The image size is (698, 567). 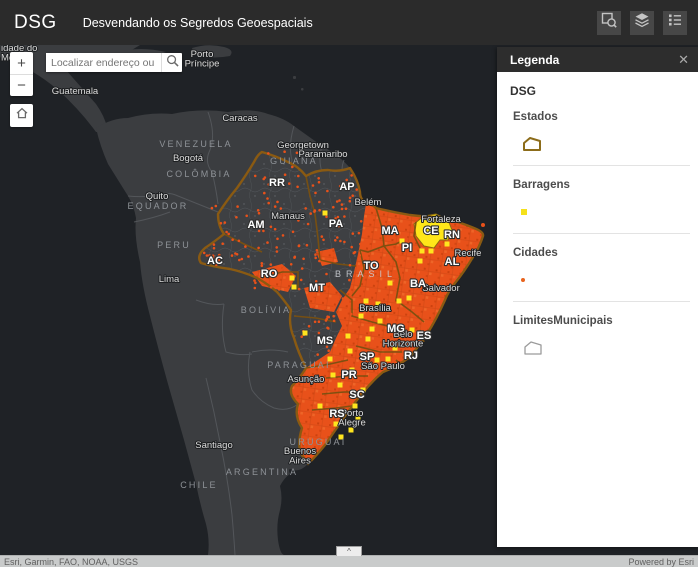 What do you see at coordinates (288, 216) in the screenshot?
I see `map-label-city: Manaus` at bounding box center [288, 216].